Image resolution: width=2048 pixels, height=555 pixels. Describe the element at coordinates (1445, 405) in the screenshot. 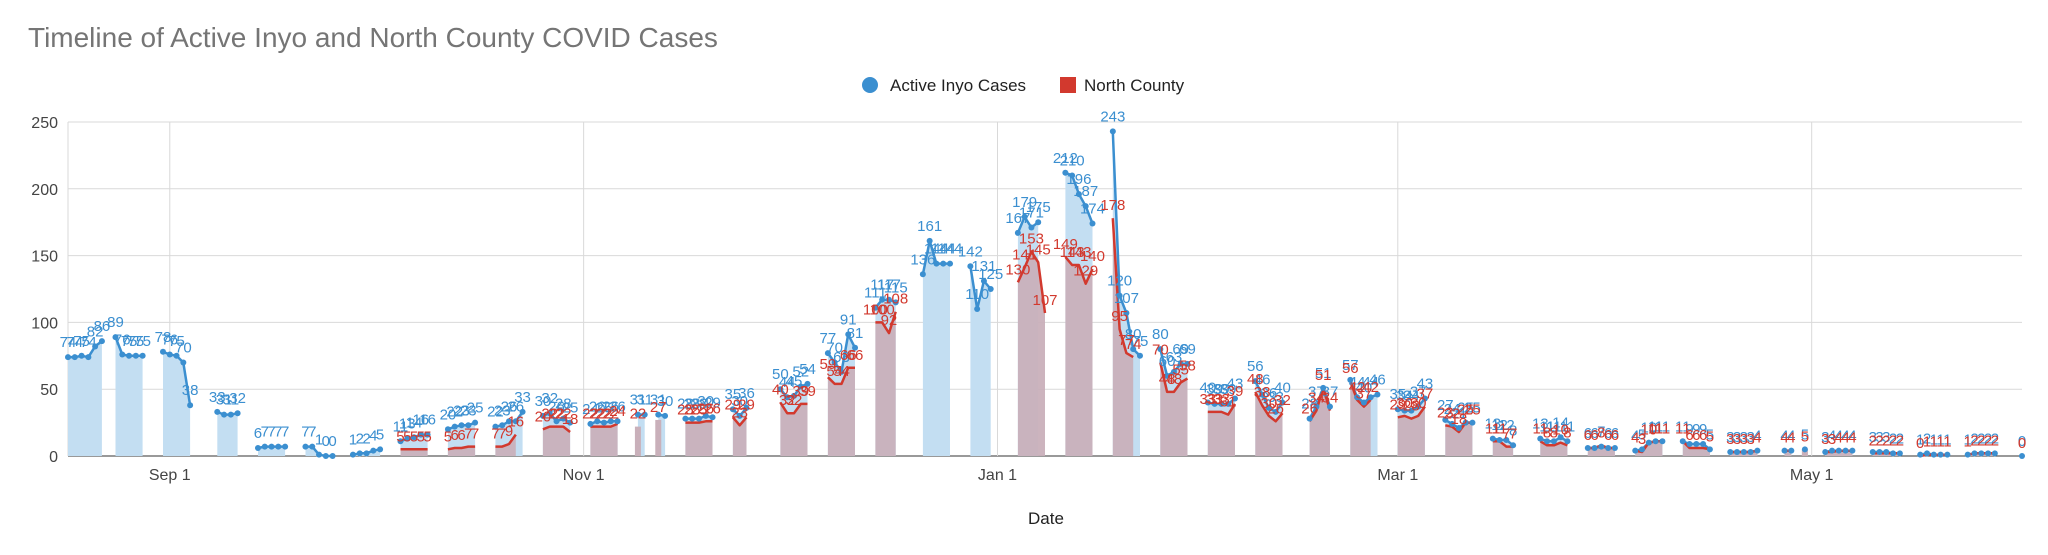

I see `inyo-data-label: 27` at that location.